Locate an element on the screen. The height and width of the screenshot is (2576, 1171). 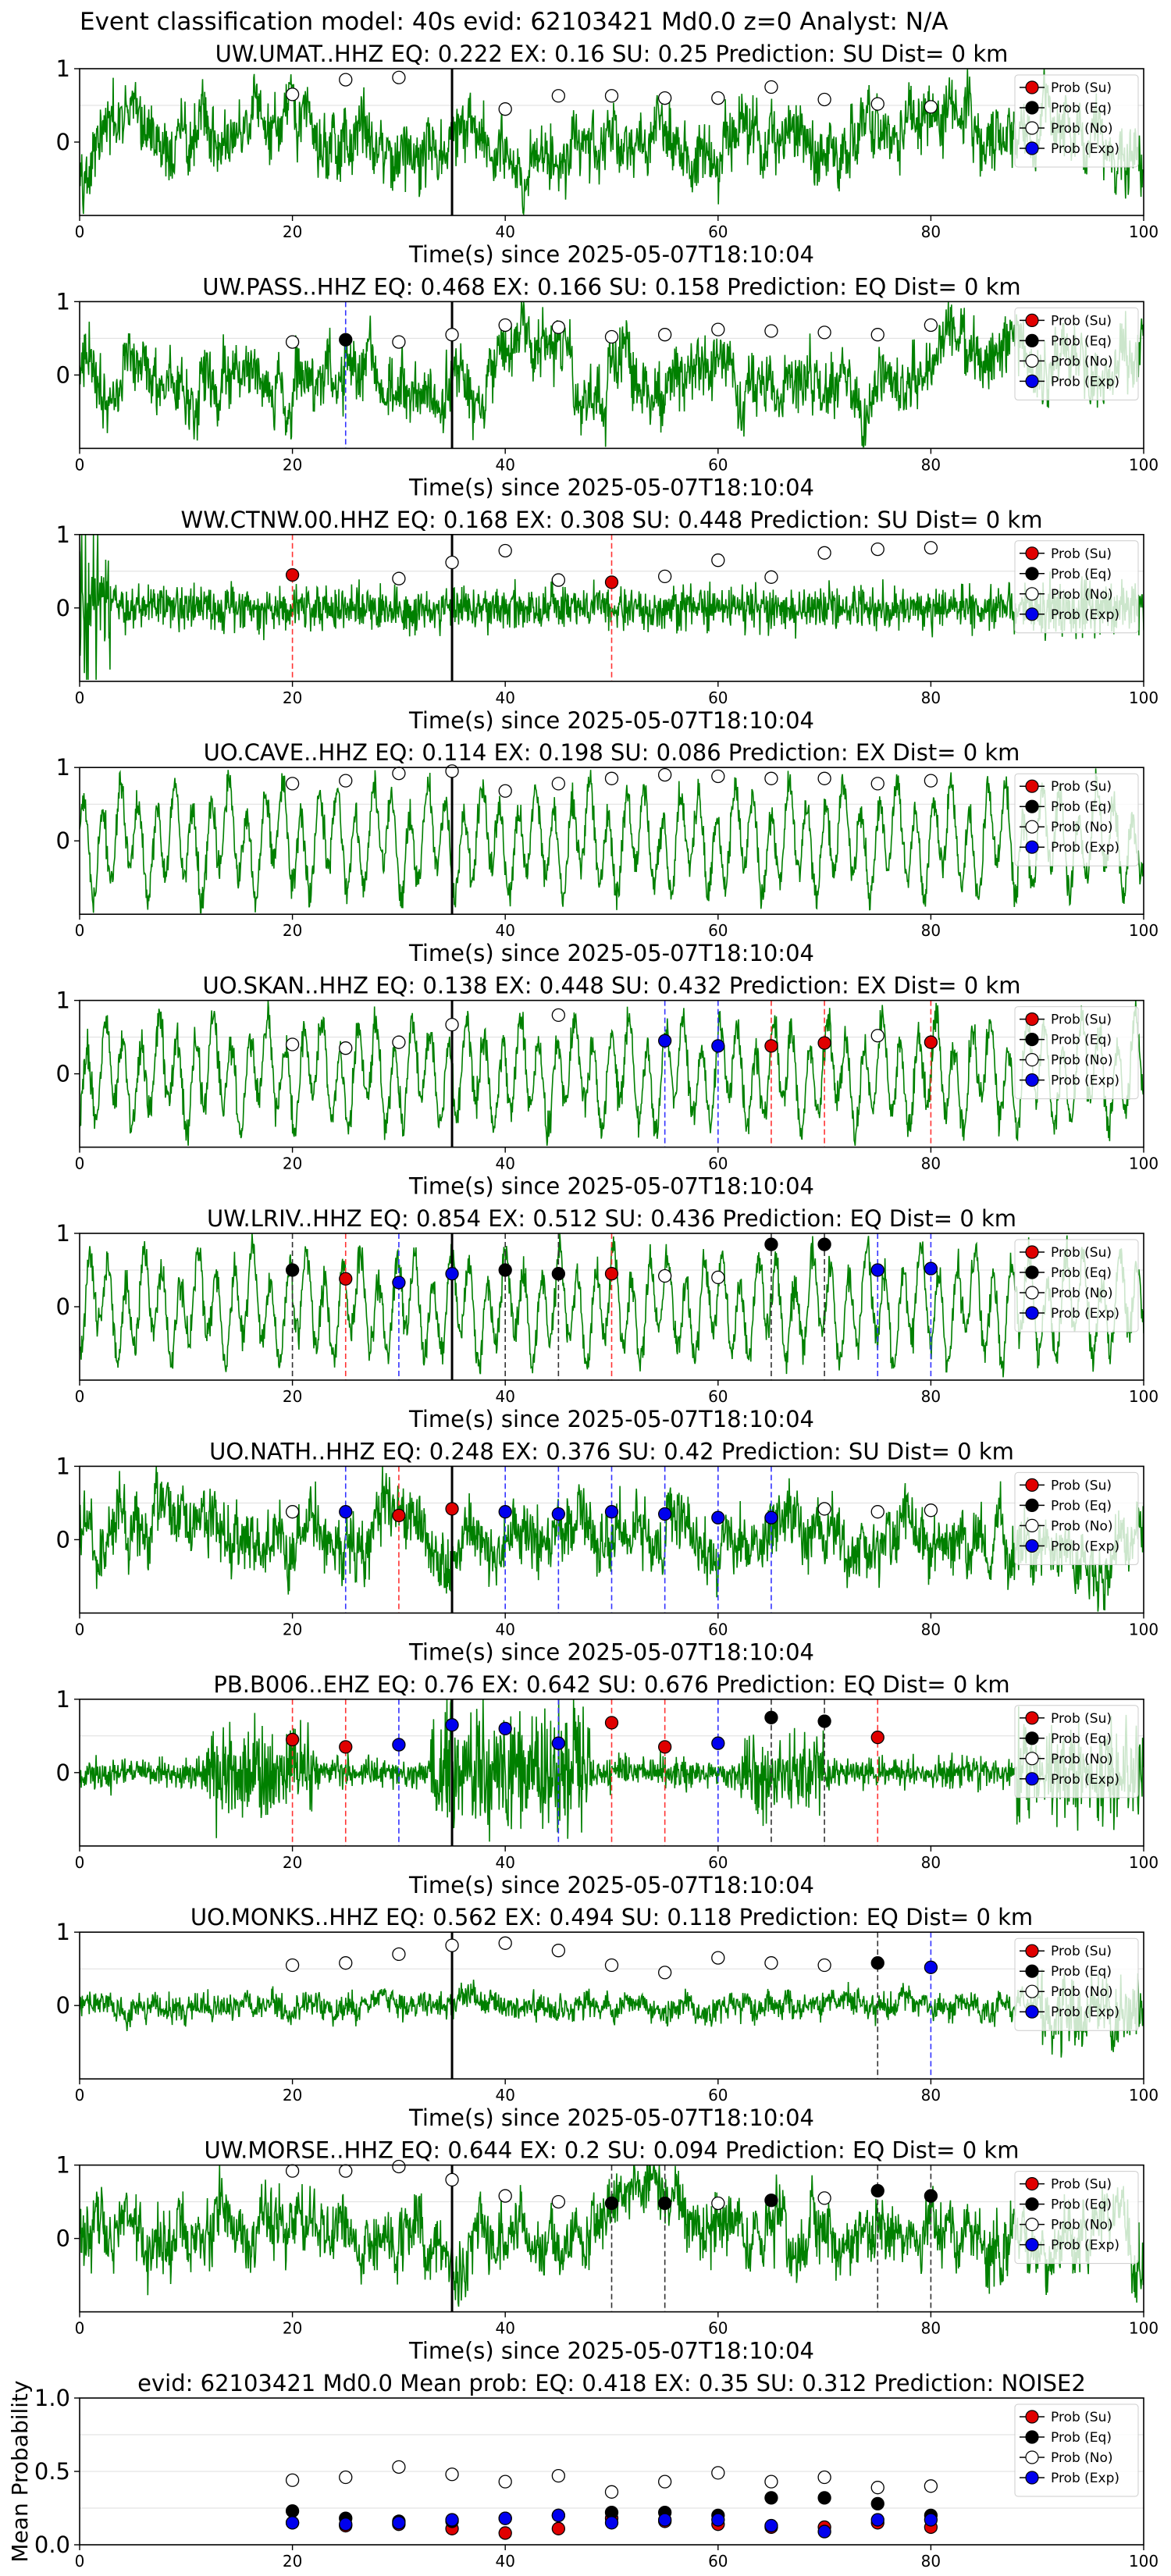
x-tick-label: 80 is located at coordinates (931, 464).